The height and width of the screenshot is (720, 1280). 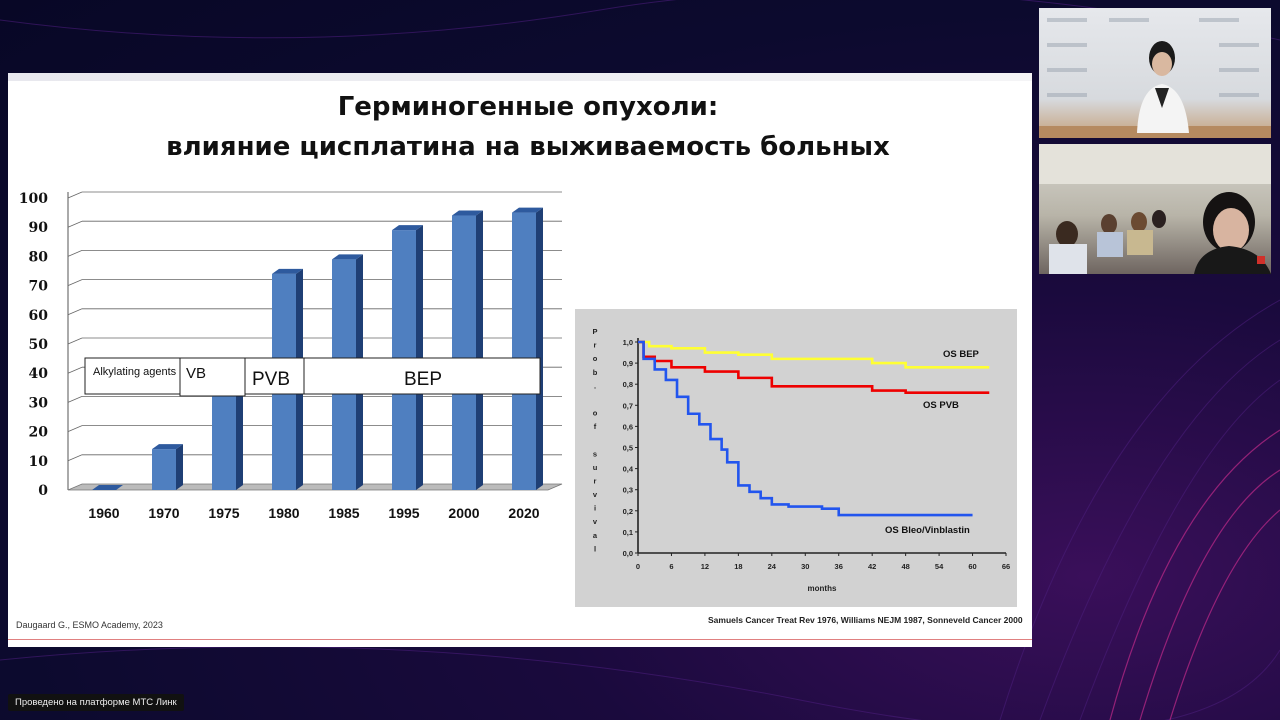 What do you see at coordinates (403, 511) in the screenshot?
I see `bar-x-tick-label: 1995` at bounding box center [403, 511].